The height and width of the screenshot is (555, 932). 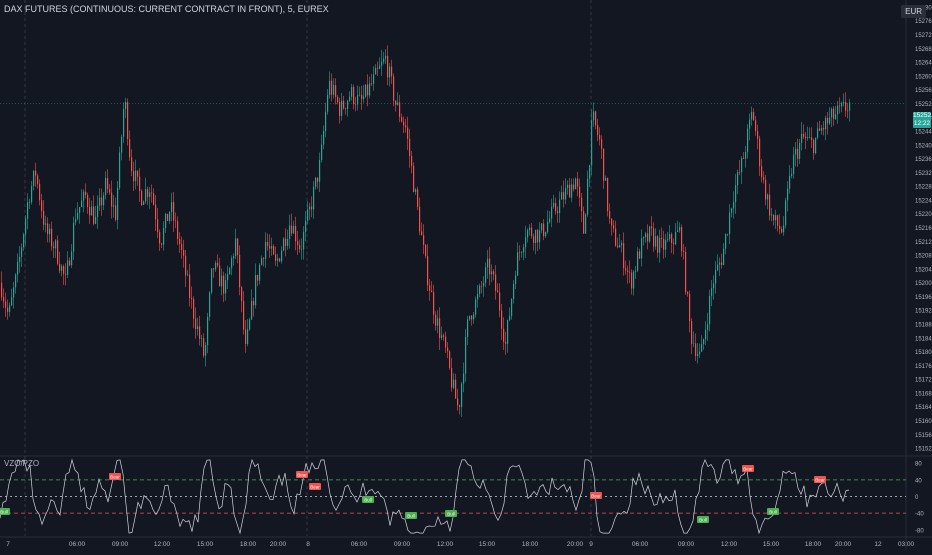 I want to click on price-axis-tick: 15200, so click(x=923, y=284).